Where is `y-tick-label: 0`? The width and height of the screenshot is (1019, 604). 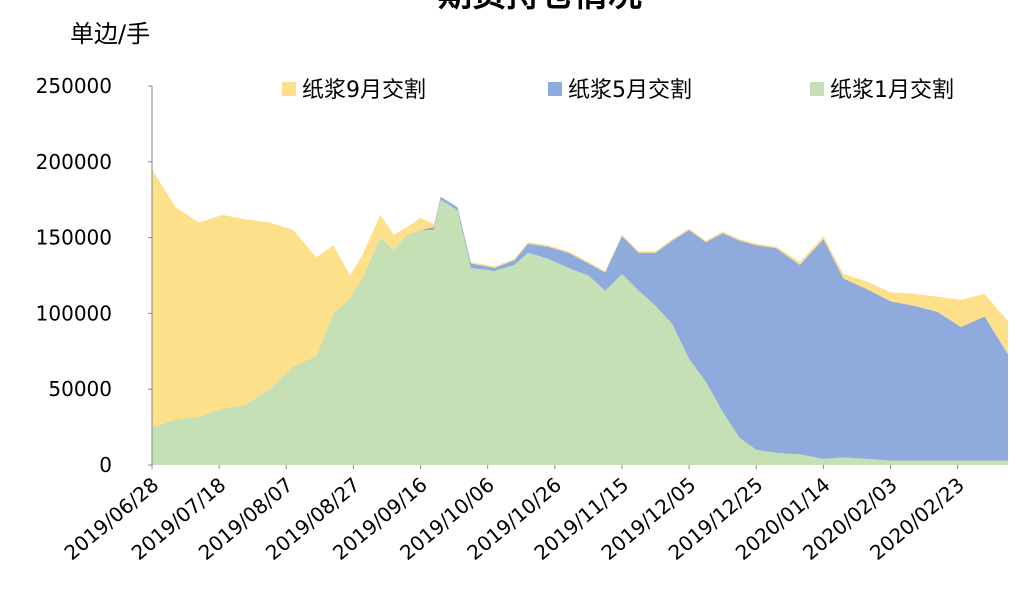 y-tick-label: 0 is located at coordinates (105, 465).